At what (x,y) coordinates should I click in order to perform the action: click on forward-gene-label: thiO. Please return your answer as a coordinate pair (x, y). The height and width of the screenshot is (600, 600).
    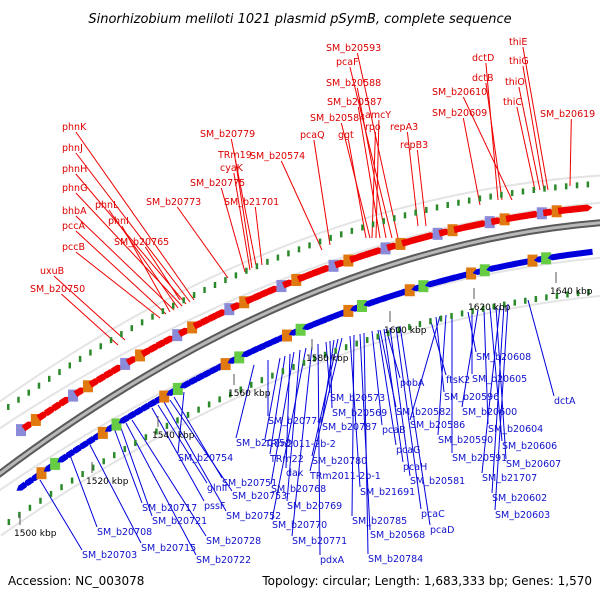
    Looking at the image, I should click on (515, 82).